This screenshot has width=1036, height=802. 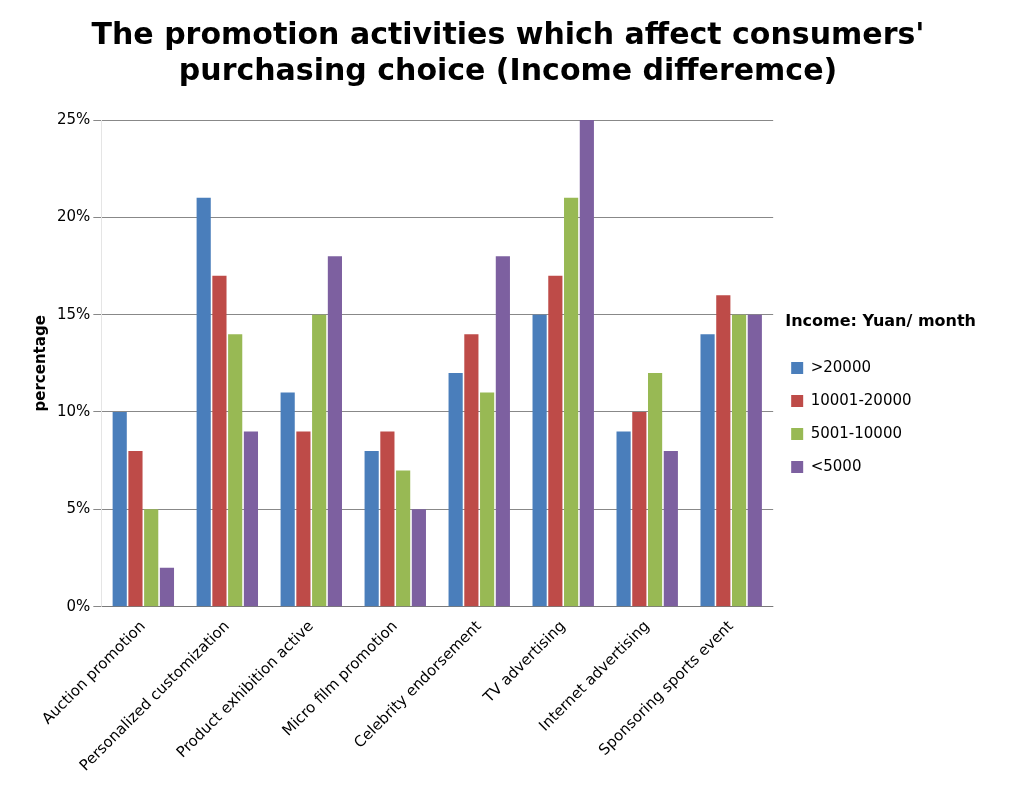 What do you see at coordinates (74, 410) in the screenshot?
I see `y-tick-label: 10%` at bounding box center [74, 410].